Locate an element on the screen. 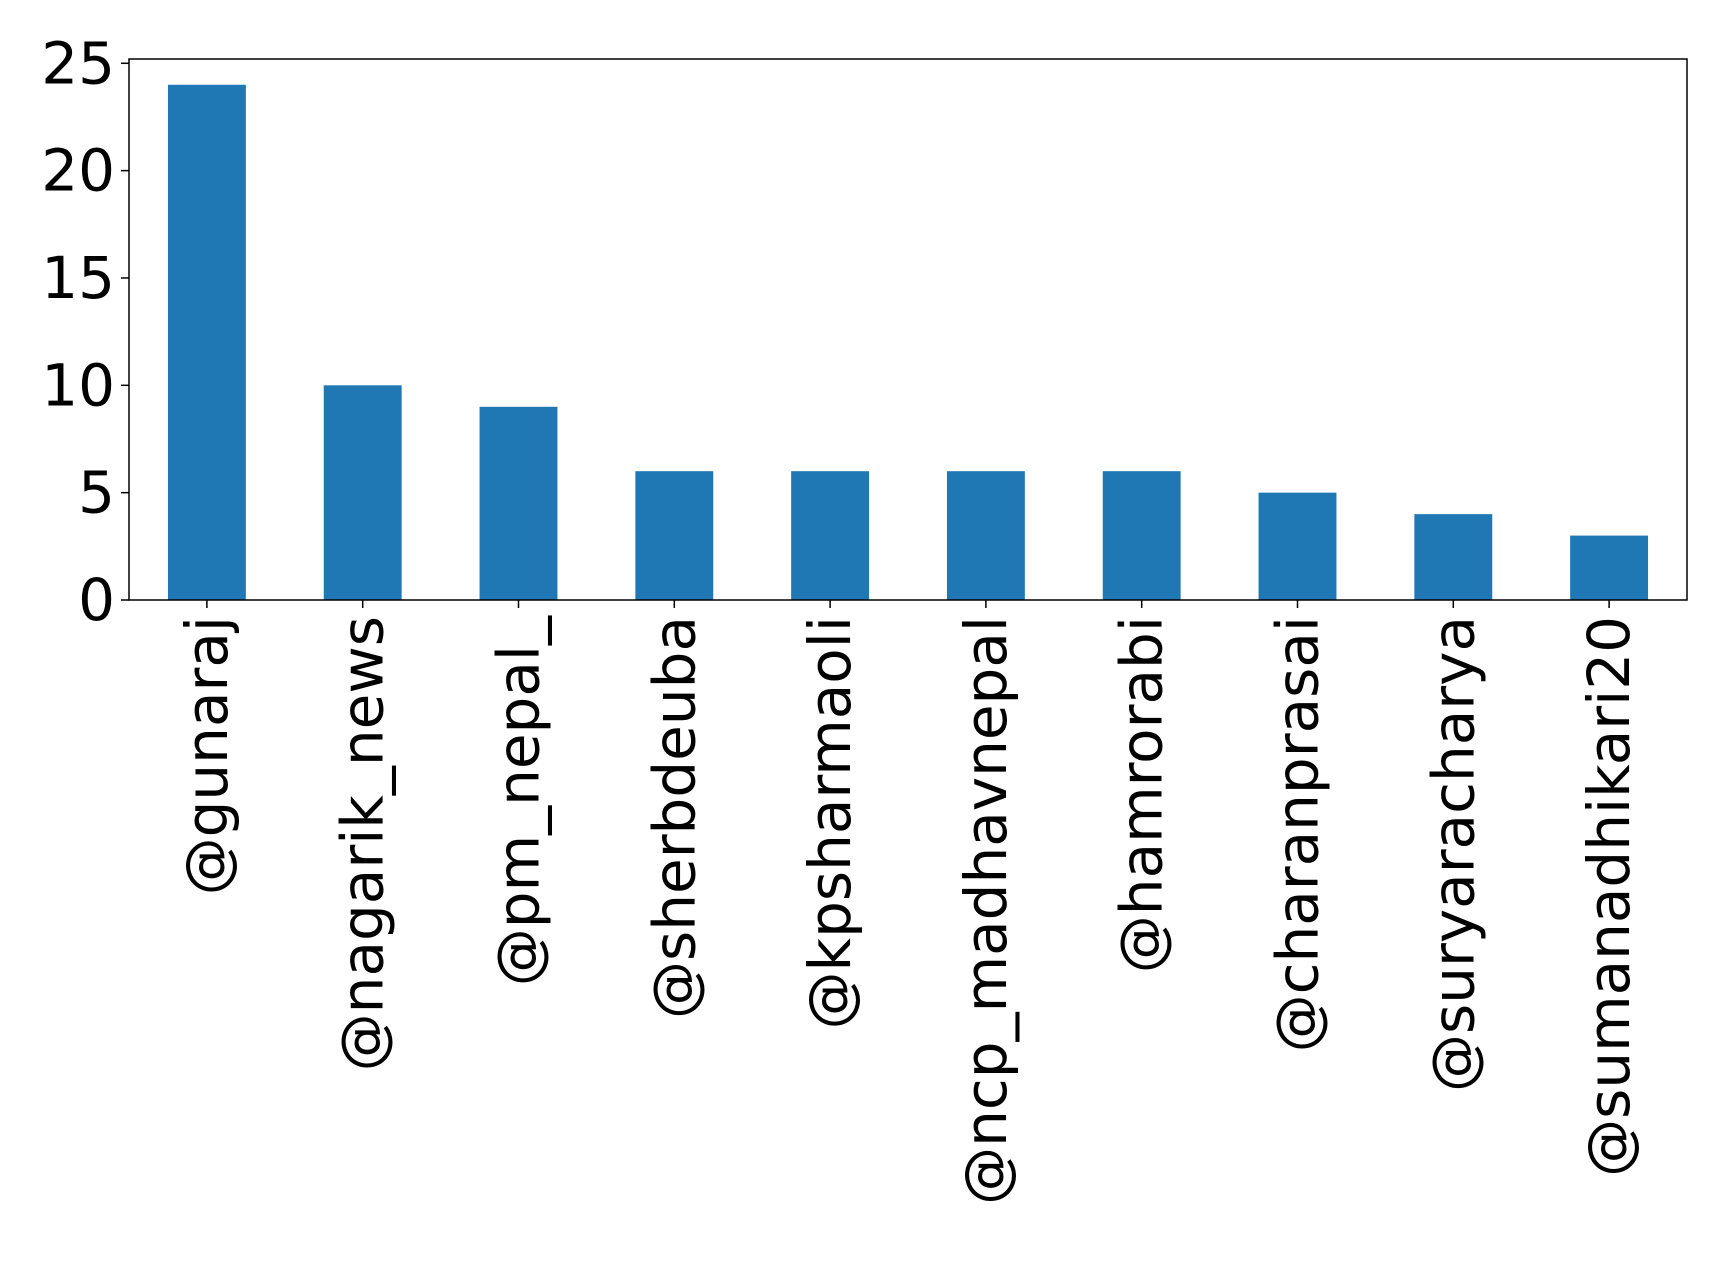 This screenshot has width=1719, height=1281. y-tick-label: 25 is located at coordinates (78, 63).